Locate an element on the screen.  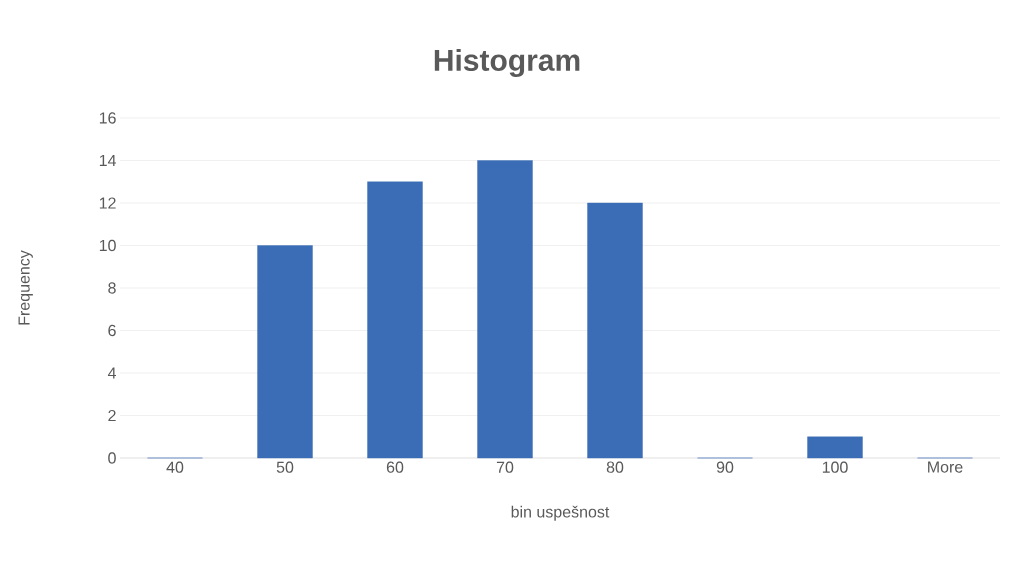
x-tick-label: 90 is located at coordinates (725, 467).